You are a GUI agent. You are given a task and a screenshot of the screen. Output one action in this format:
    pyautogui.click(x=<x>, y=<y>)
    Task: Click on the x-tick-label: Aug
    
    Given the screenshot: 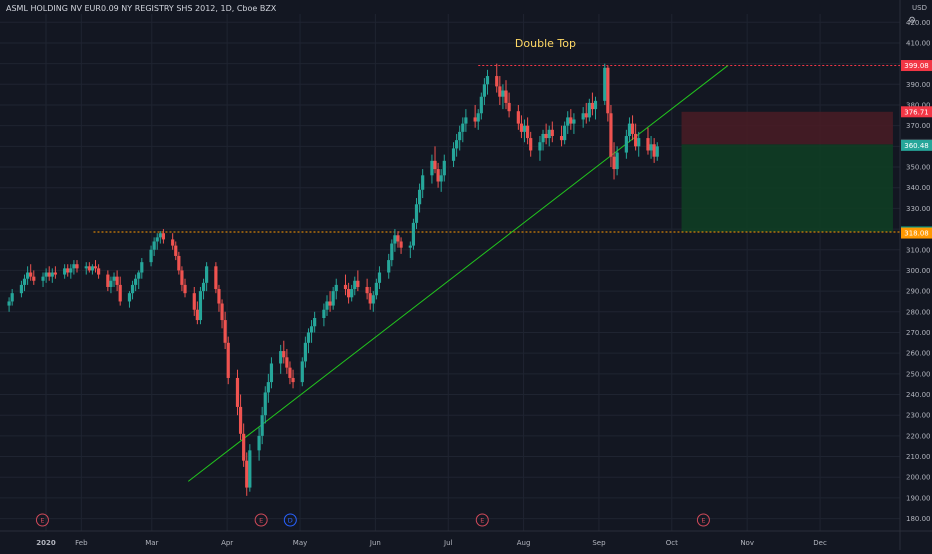 What is the action you would take?
    pyautogui.click(x=524, y=543)
    